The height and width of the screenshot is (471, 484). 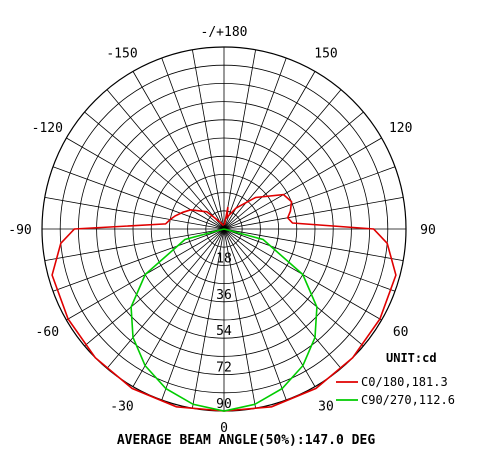 What do you see at coordinates (404, 382) in the screenshot?
I see `legend-label: C0/180,181.3` at bounding box center [404, 382].